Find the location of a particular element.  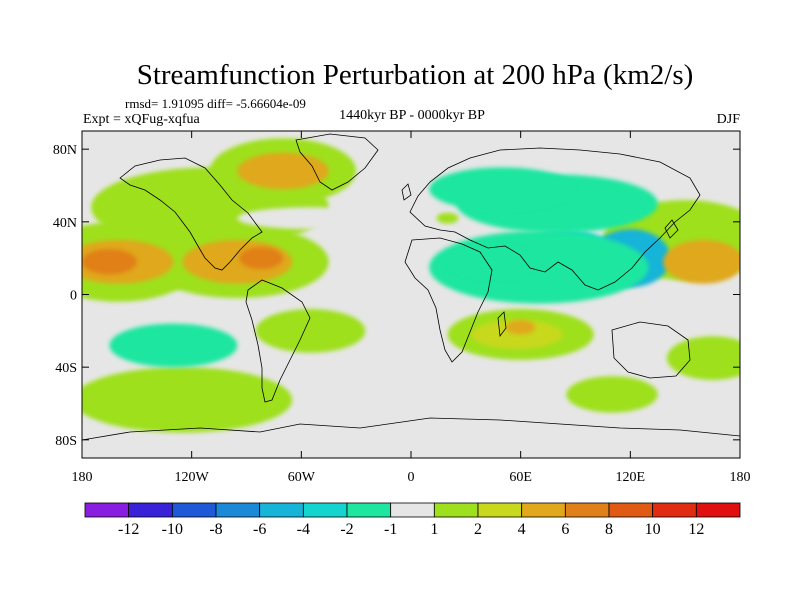

uk-coast is located at coordinates (406, 192).